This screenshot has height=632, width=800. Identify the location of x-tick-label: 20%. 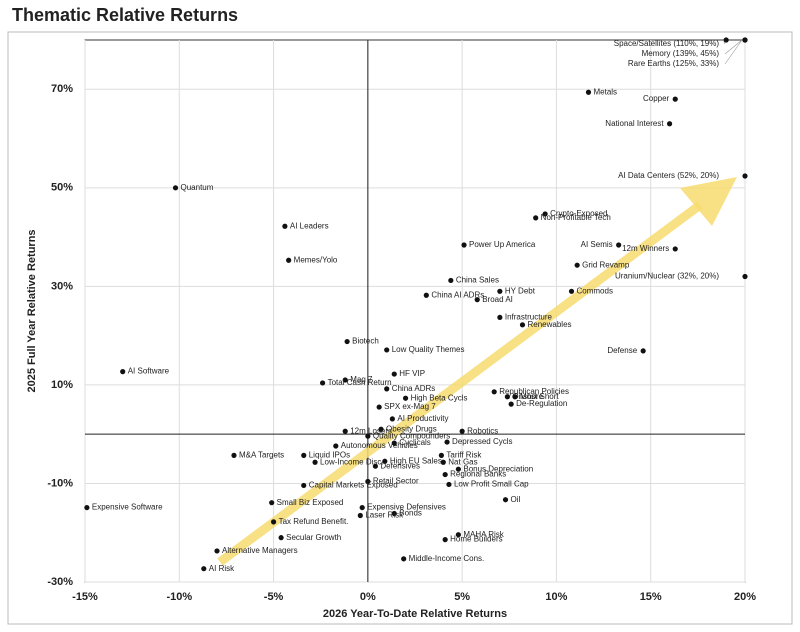
(745, 597).